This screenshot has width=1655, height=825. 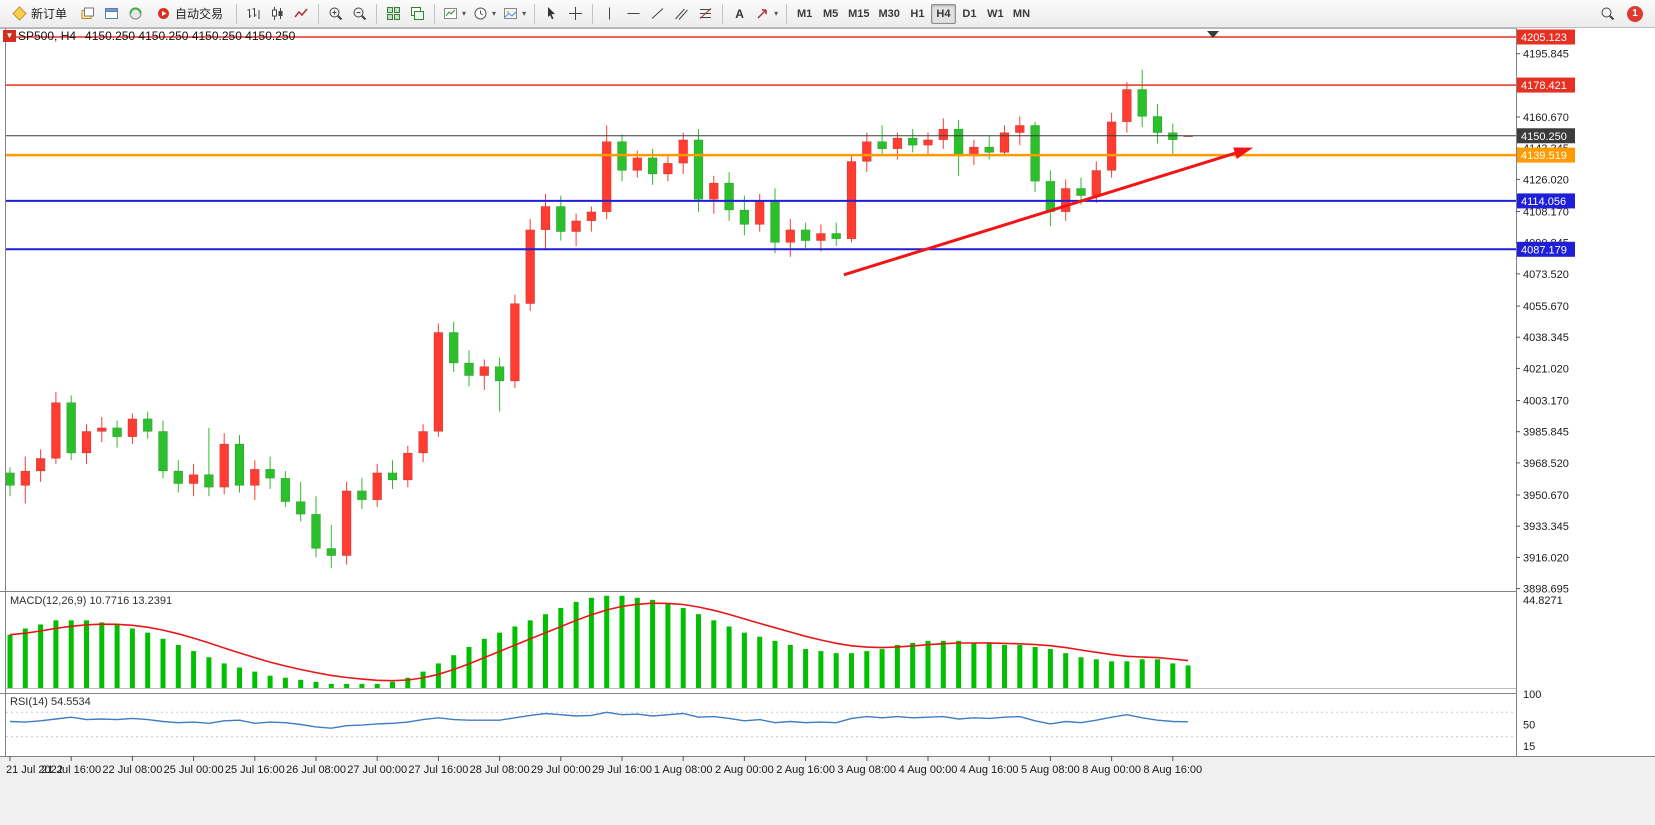 What do you see at coordinates (19, 13) in the screenshot?
I see `new-order-icon` at bounding box center [19, 13].